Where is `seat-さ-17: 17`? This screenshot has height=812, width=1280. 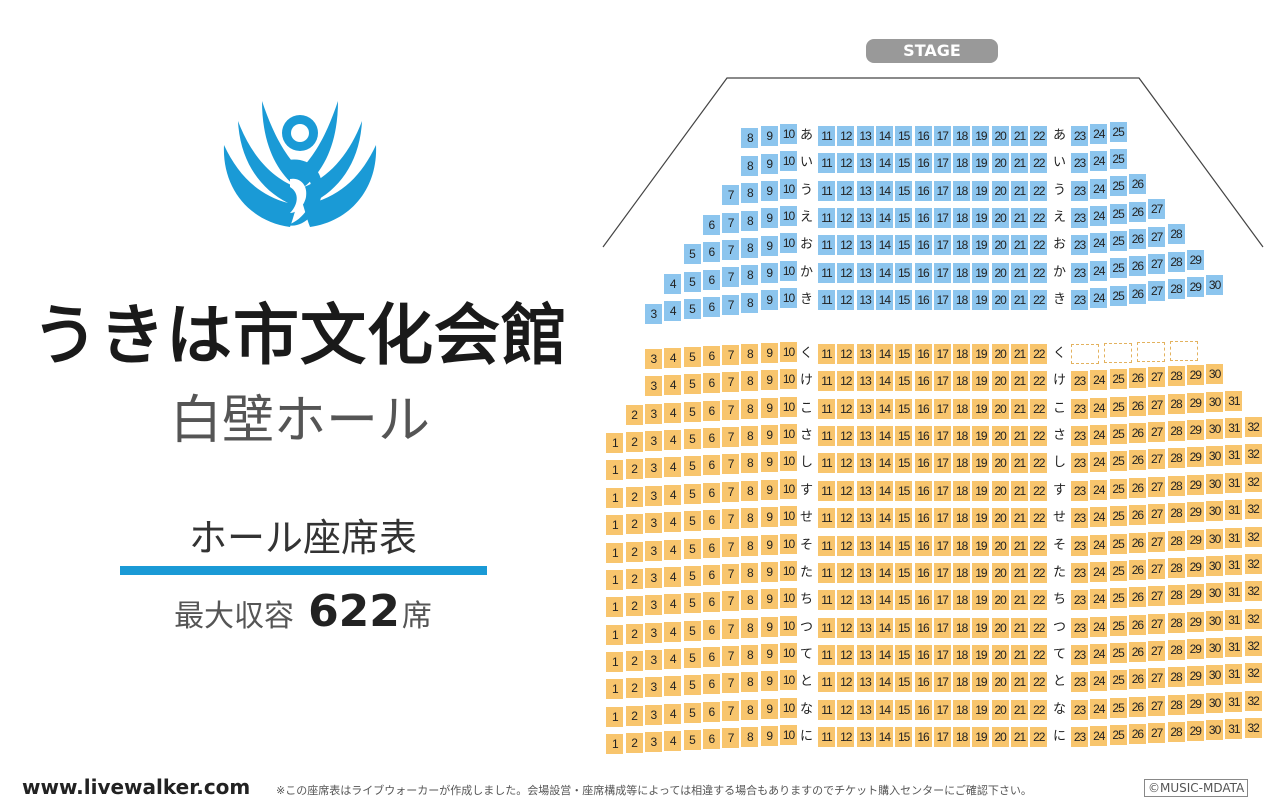 seat-さ-17: 17 is located at coordinates (942, 436).